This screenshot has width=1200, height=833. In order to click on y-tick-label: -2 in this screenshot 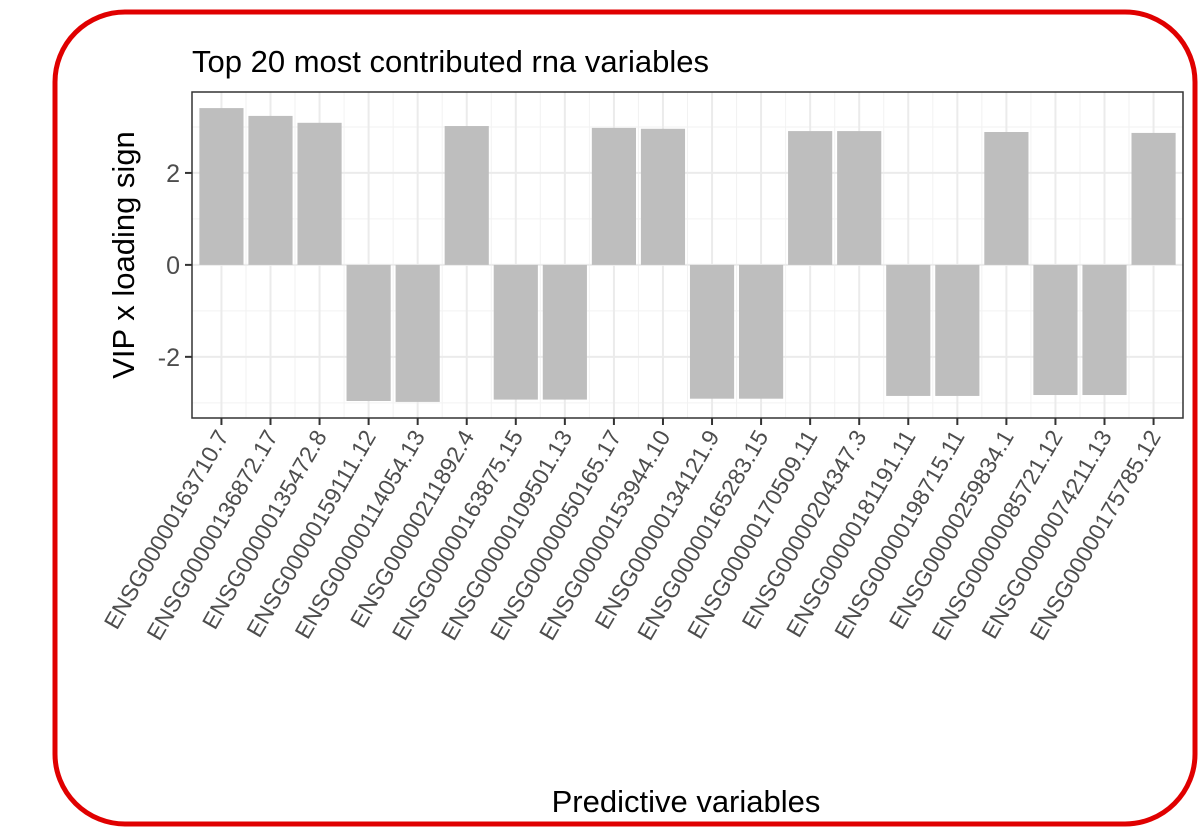, I will do `click(169, 358)`.